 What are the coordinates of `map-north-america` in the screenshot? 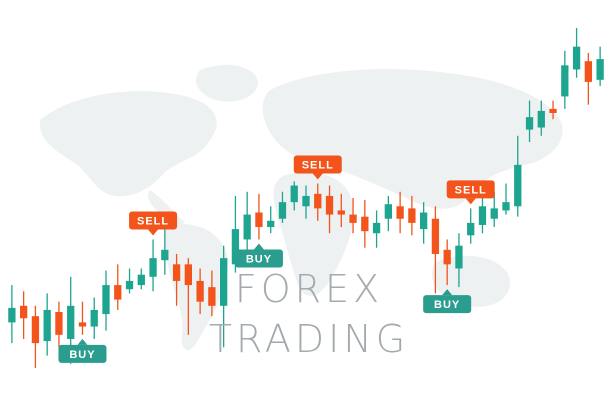 It's located at (128, 144).